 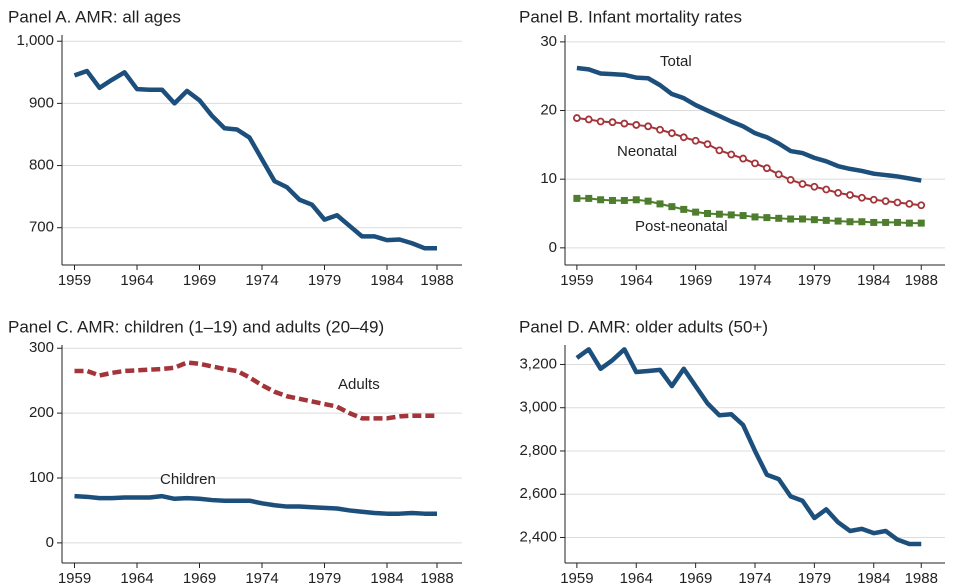 I want to click on y-tick-label: 2,600, so click(x=538, y=493).